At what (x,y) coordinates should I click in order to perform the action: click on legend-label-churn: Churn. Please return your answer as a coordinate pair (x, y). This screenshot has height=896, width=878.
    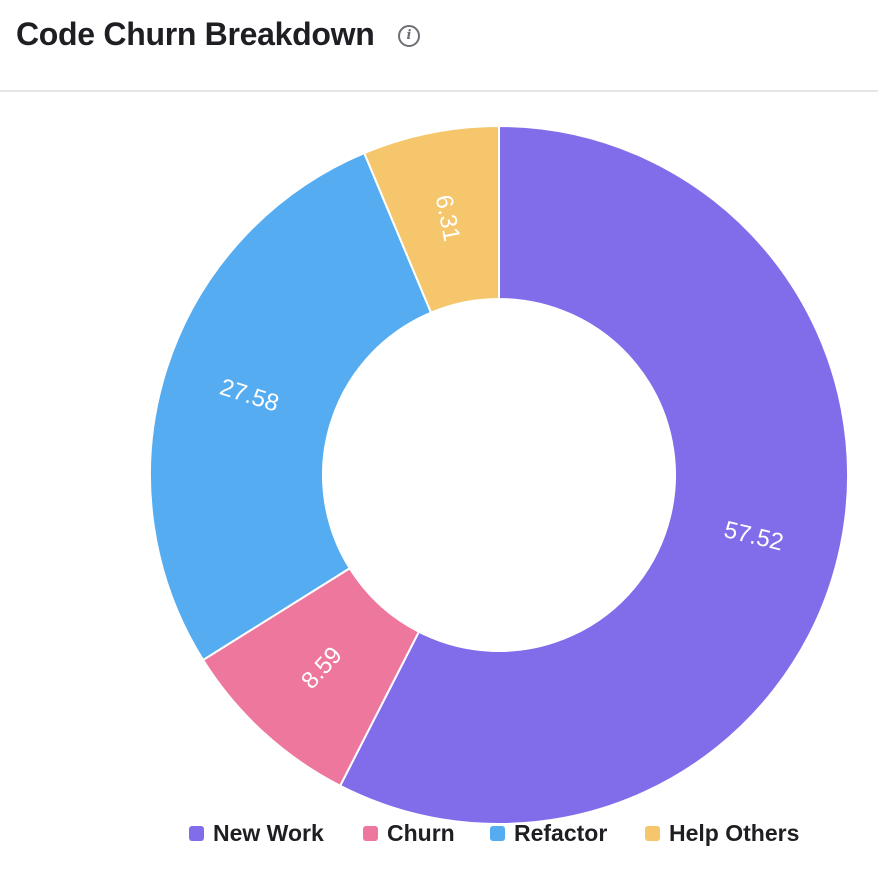
    Looking at the image, I should click on (421, 833).